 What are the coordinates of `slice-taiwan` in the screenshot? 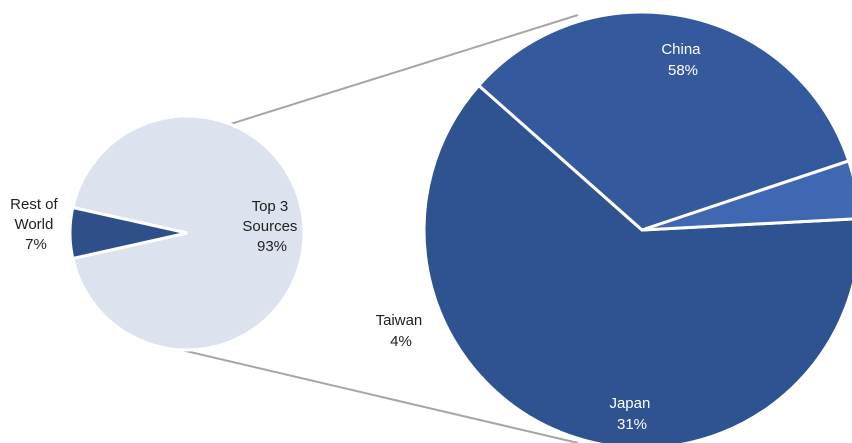 It's located at (746, 195).